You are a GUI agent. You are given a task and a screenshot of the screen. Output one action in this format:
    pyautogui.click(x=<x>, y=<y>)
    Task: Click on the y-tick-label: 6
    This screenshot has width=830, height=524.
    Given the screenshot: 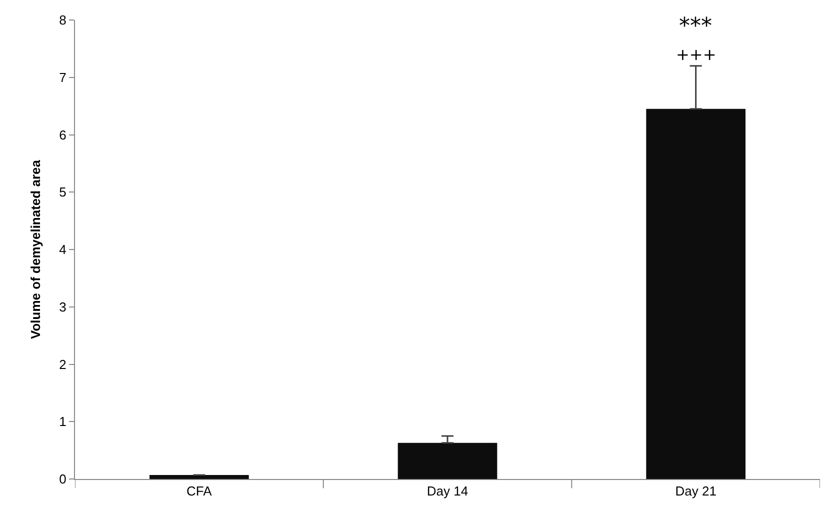 What is the action you would take?
    pyautogui.click(x=62, y=134)
    